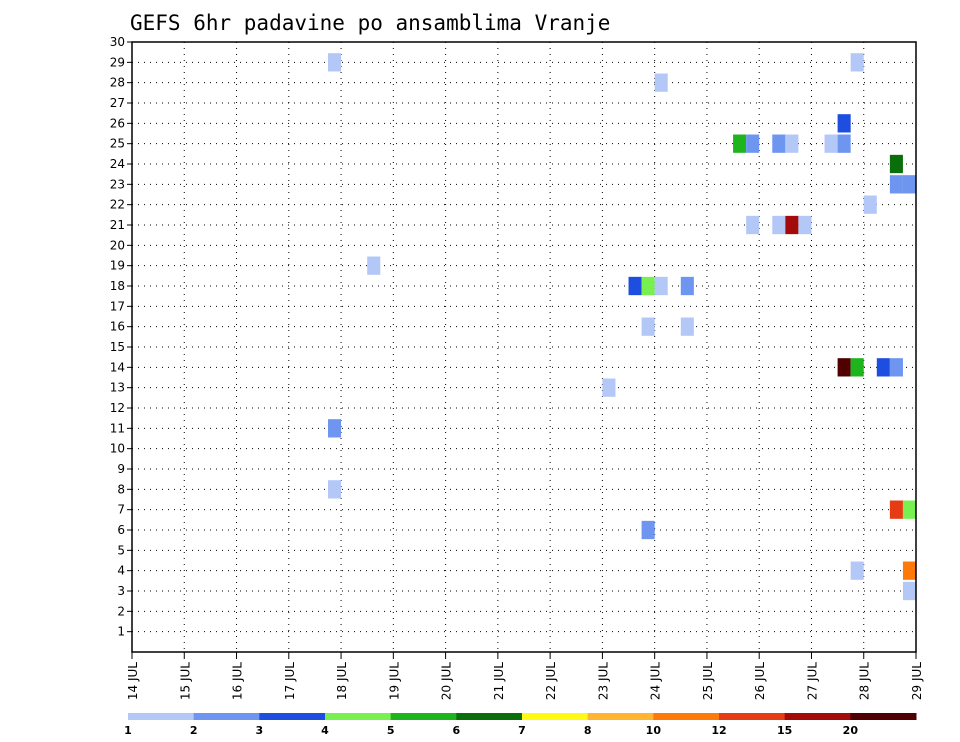 This screenshot has width=960, height=742. What do you see at coordinates (917, 681) in the screenshot?
I see `x-tick-label: 29 JUL` at bounding box center [917, 681].